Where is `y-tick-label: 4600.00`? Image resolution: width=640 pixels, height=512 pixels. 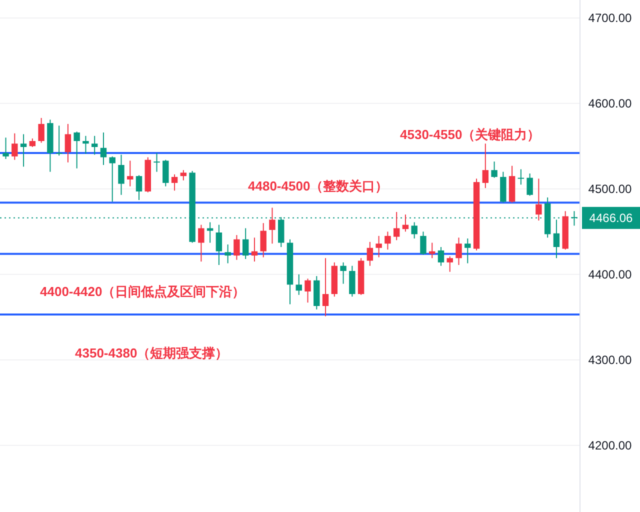 y-tick-label: 4600.00 is located at coordinates (610, 103).